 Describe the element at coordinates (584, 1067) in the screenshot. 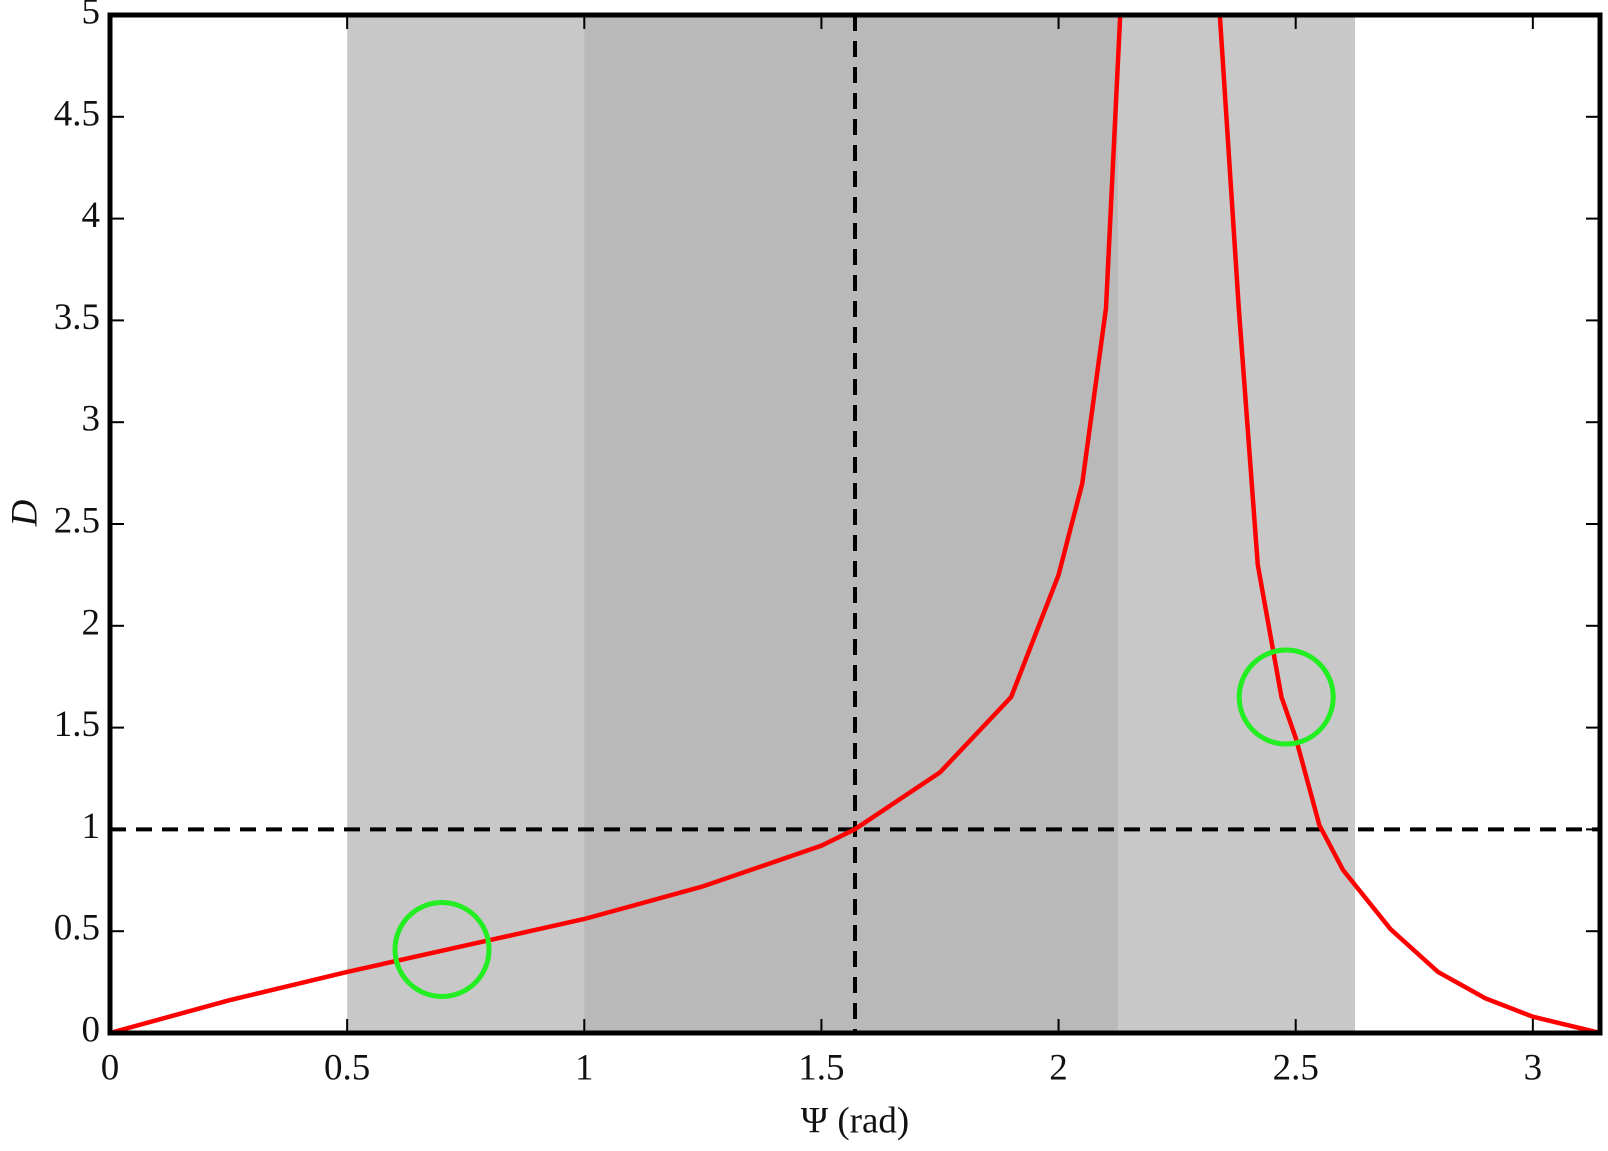

I see `x-tick-label: 1` at that location.